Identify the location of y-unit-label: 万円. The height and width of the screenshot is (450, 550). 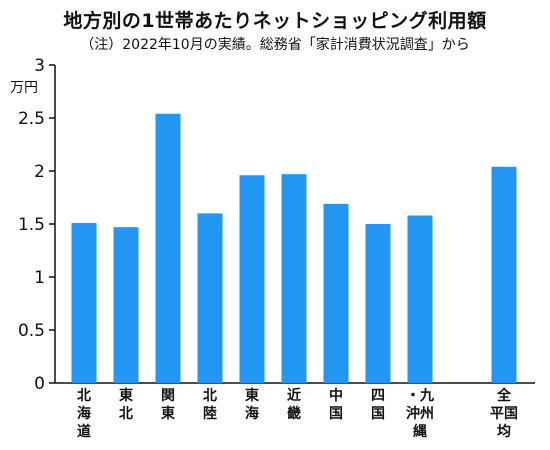
(24, 88).